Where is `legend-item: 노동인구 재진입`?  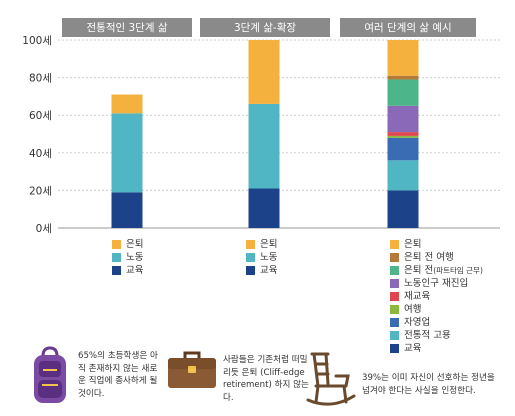 legend-item: 노동인구 재진입 is located at coordinates (436, 283).